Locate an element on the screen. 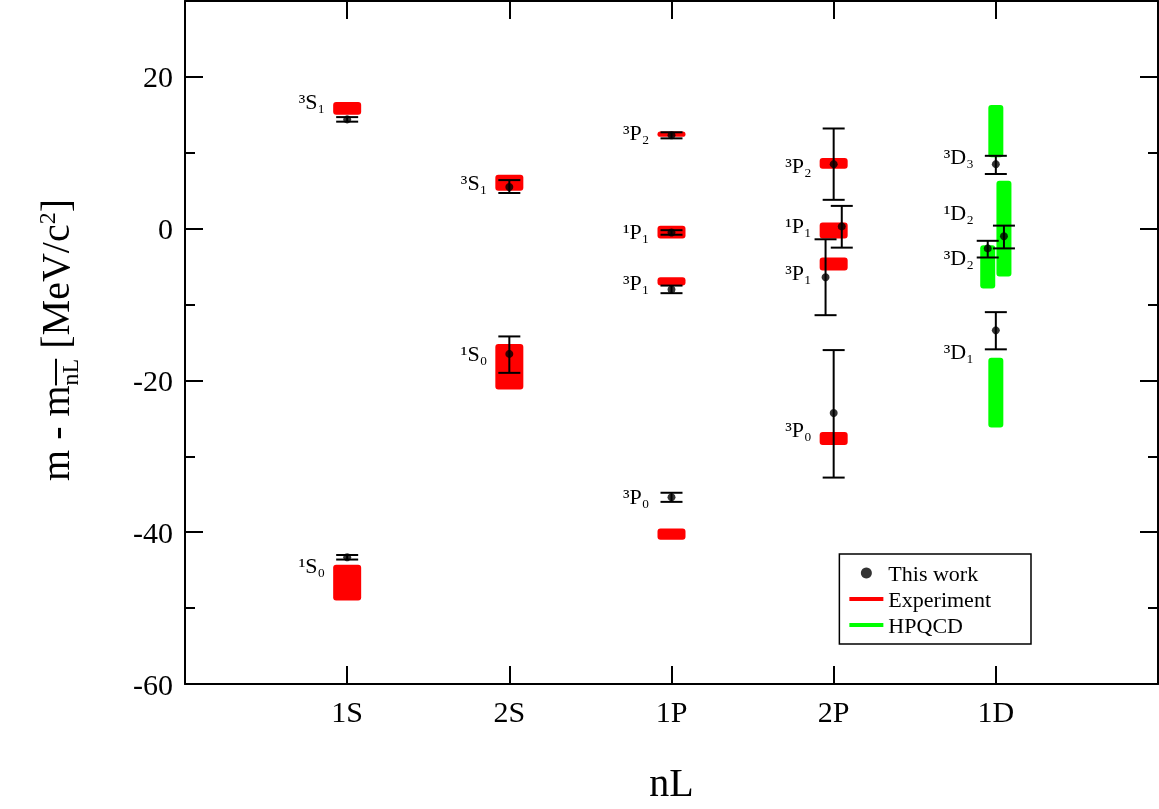 This screenshot has width=1159, height=809. x-tick-label: 1P is located at coordinates (671, 711).